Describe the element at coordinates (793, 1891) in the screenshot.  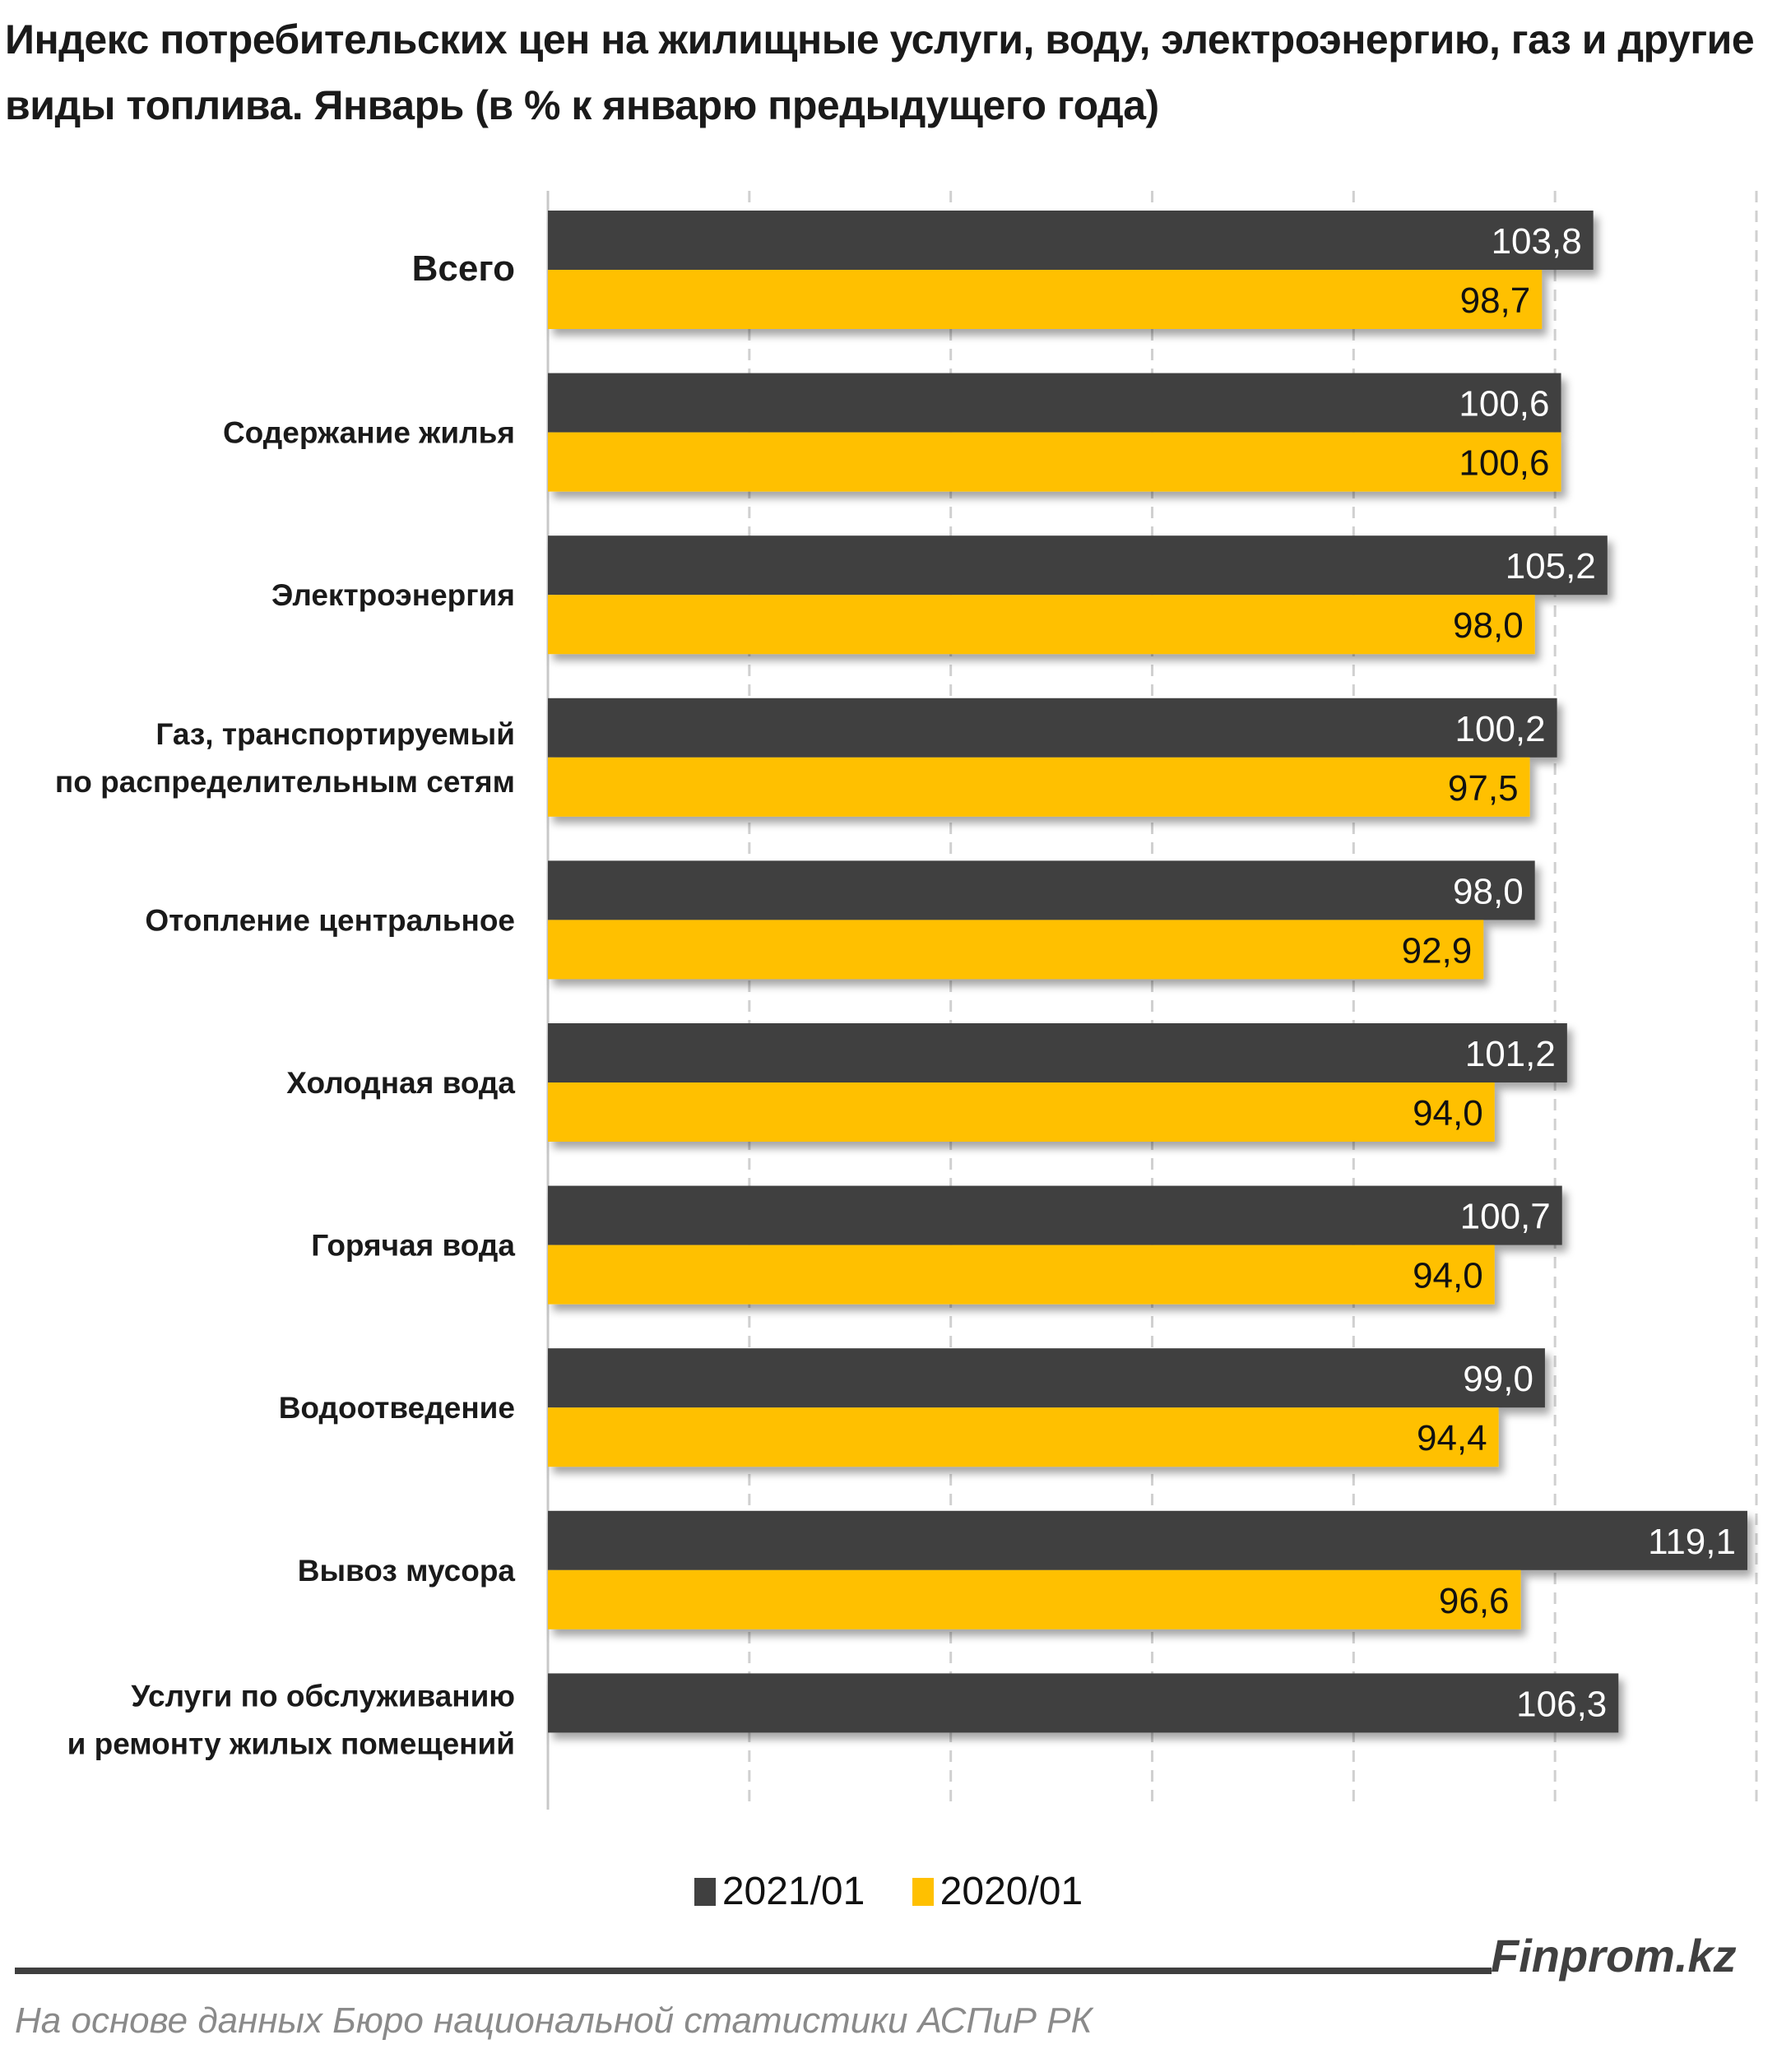
I see `legend-label-2021: 2021/01` at that location.